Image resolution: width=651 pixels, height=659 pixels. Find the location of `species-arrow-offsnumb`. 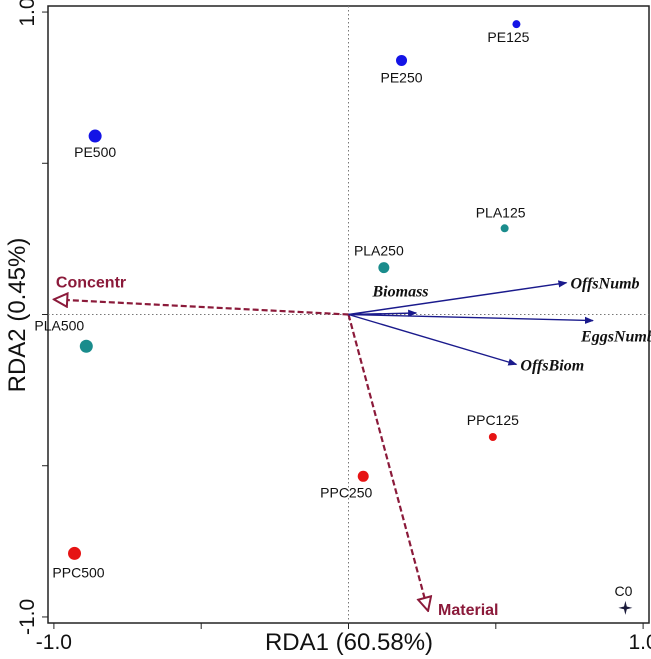

species-arrow-offsnumb is located at coordinates (458, 298).